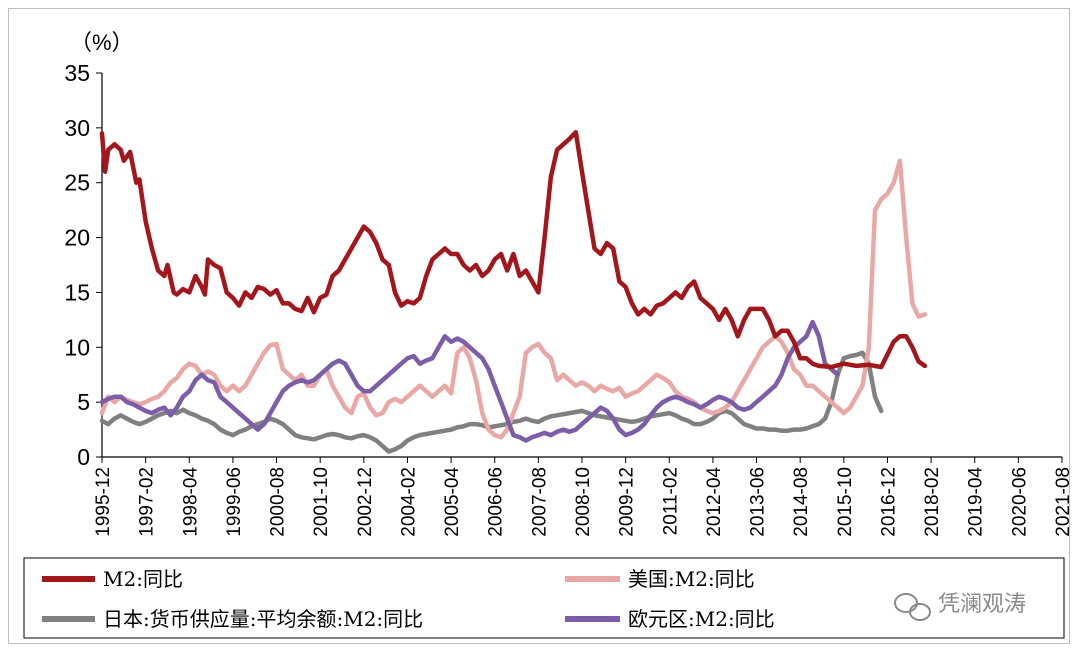 This screenshot has width=1080, height=653. I want to click on x-tick-label: 2011-02, so click(670, 501).